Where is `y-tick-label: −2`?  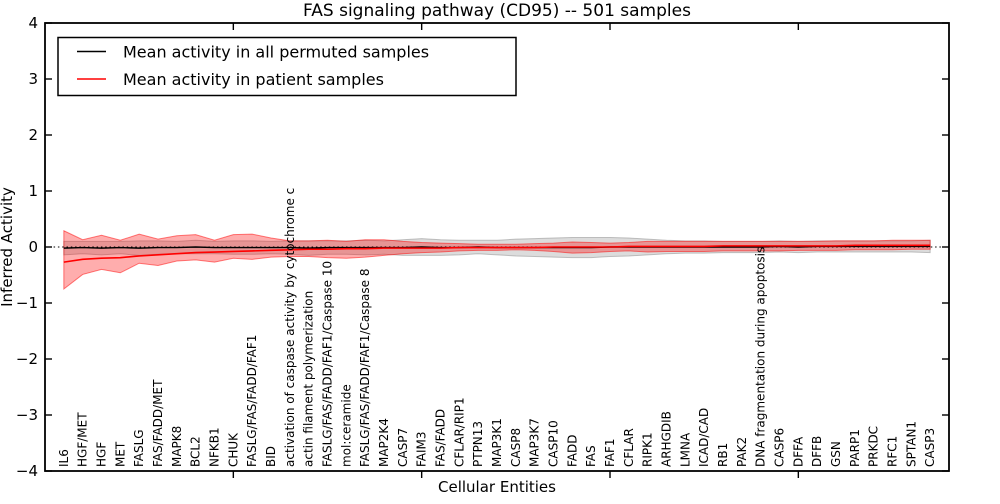 y-tick-label: −2 is located at coordinates (27, 359).